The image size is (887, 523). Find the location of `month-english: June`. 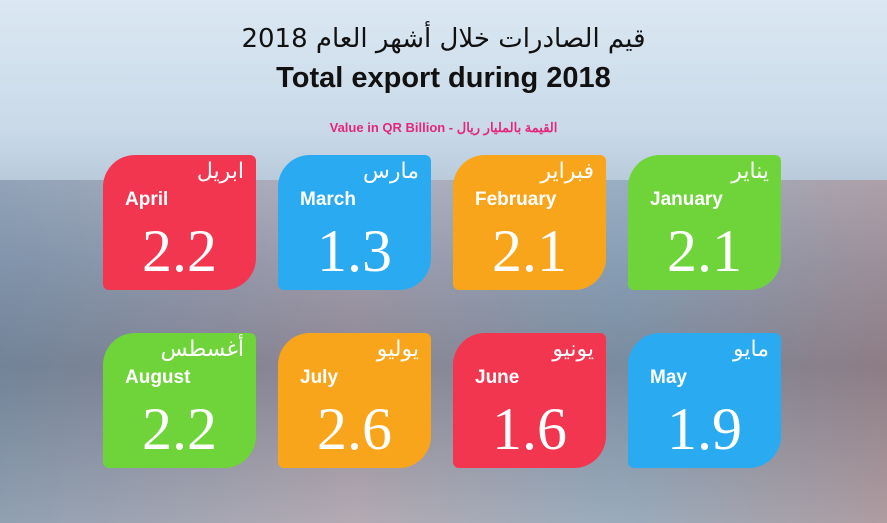

month-english: June is located at coordinates (497, 377).